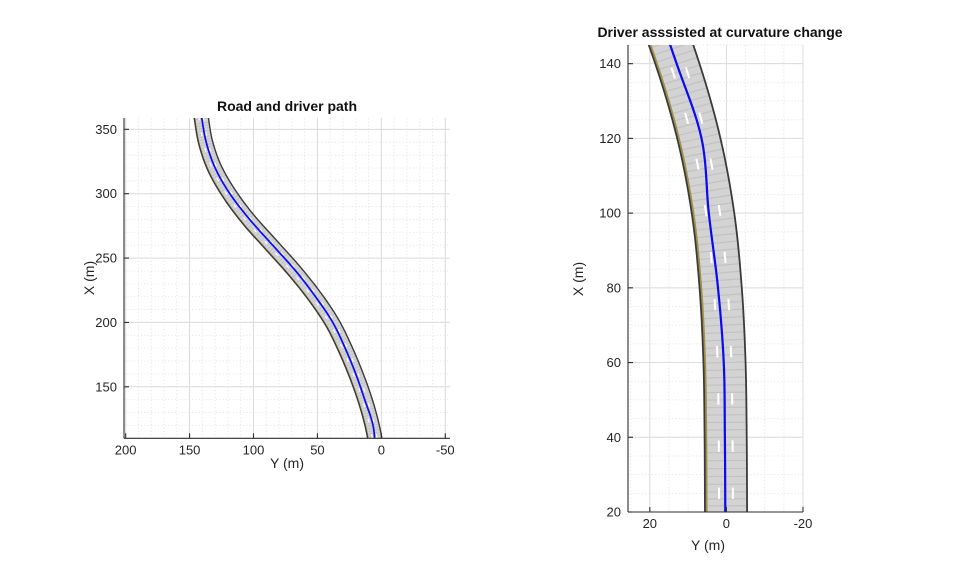 This screenshot has width=959, height=577. What do you see at coordinates (803, 523) in the screenshot?
I see `x-tick-label: -20` at bounding box center [803, 523].